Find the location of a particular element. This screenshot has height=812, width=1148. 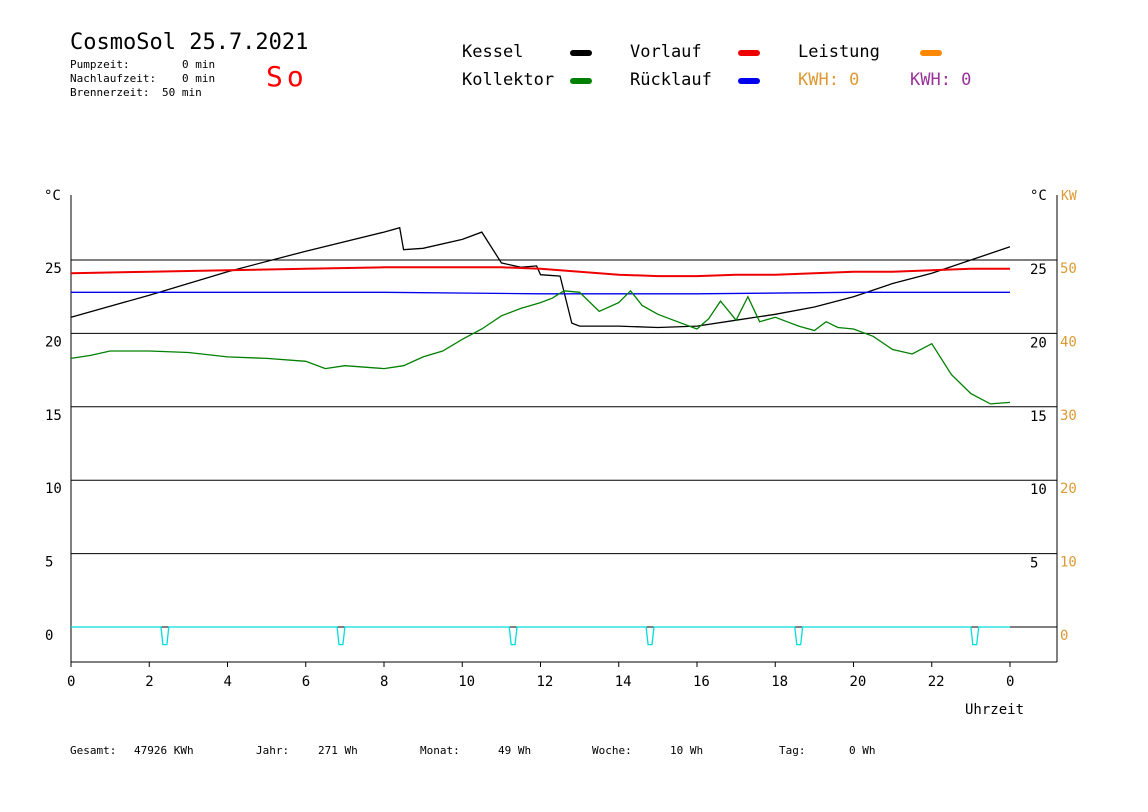

series-kessel is located at coordinates (540, 277).